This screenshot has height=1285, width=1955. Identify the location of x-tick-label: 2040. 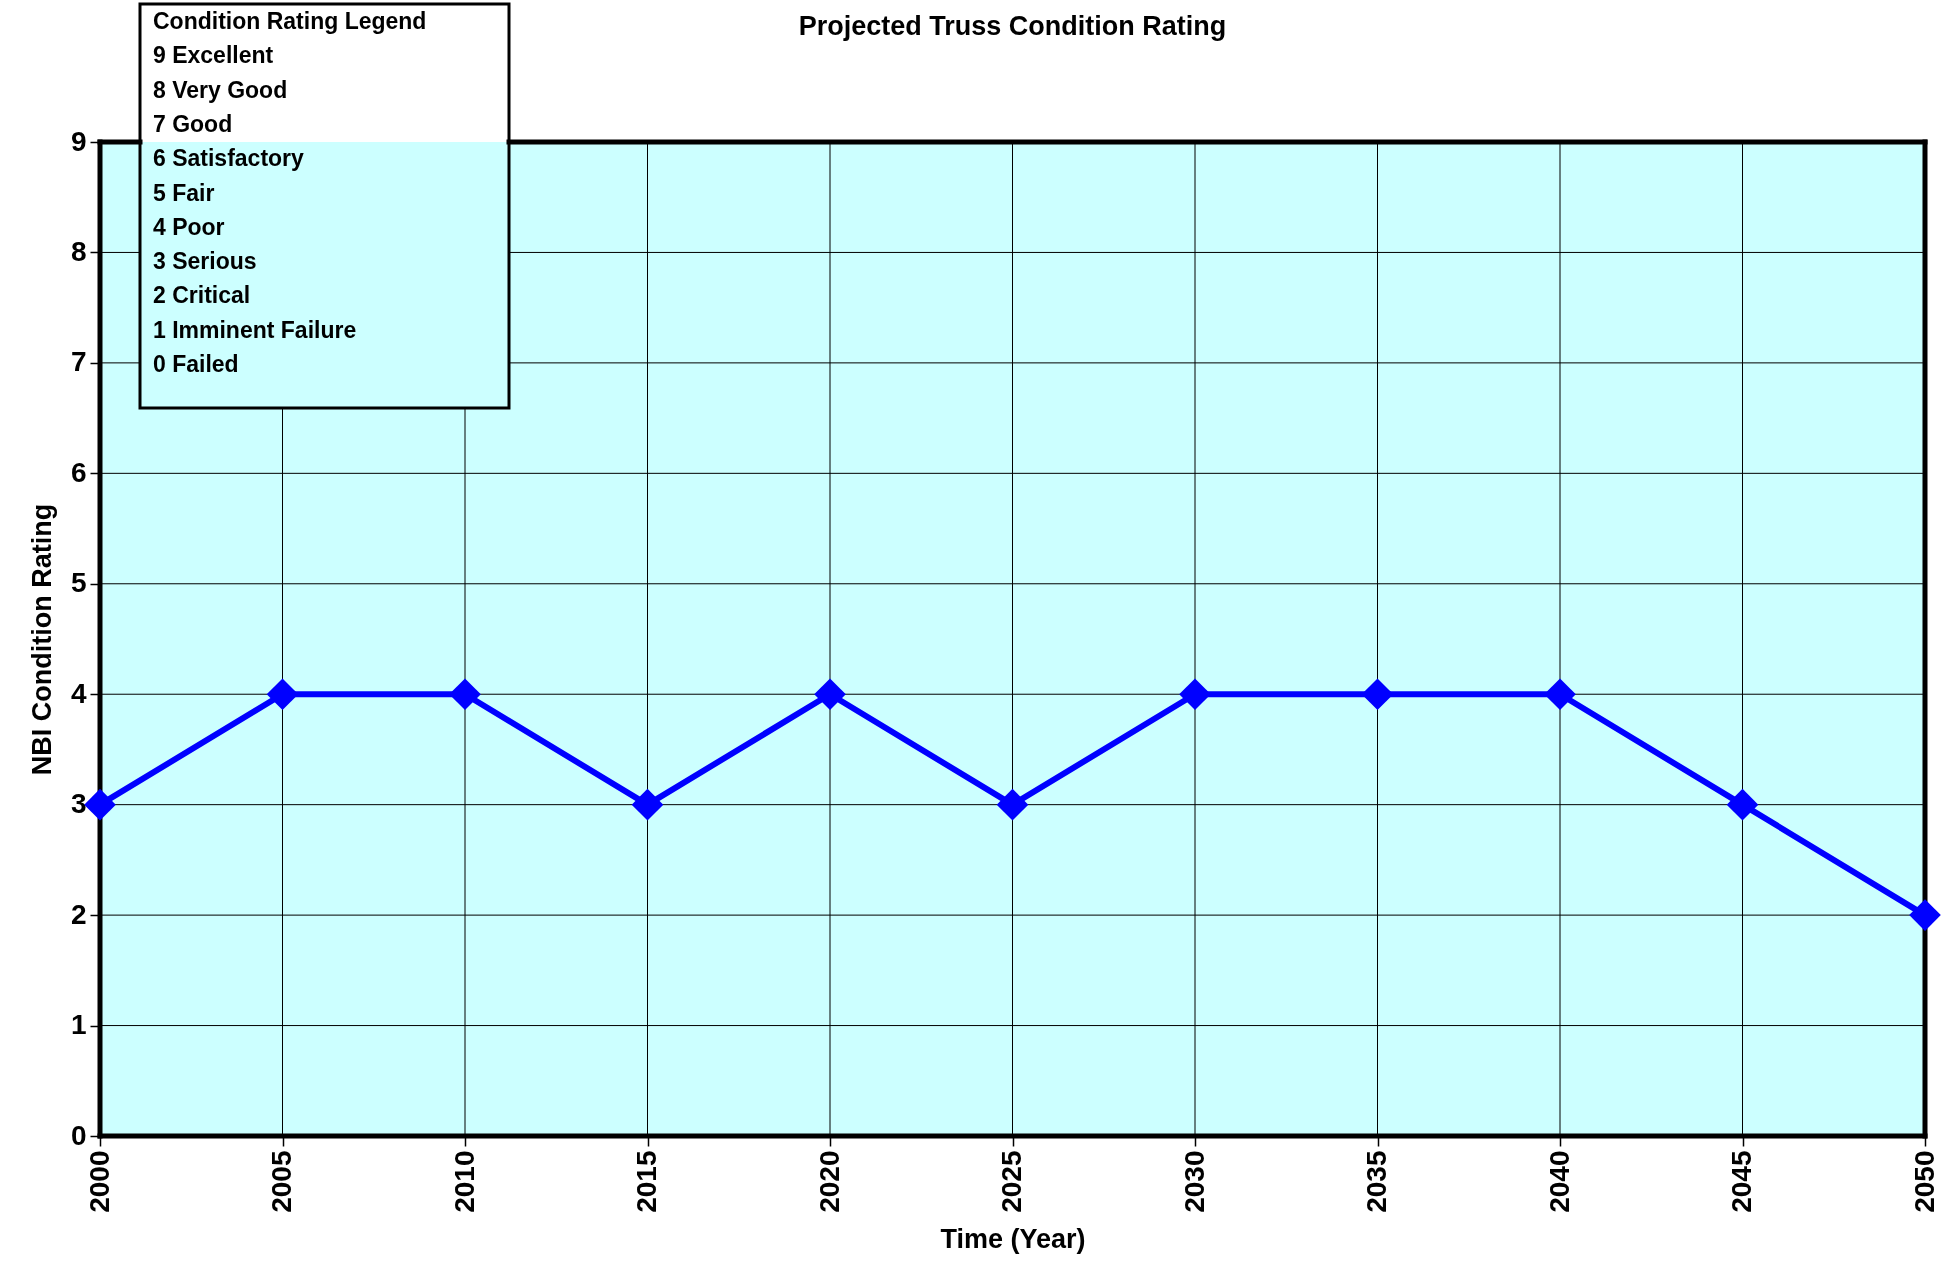
(1559, 1181).